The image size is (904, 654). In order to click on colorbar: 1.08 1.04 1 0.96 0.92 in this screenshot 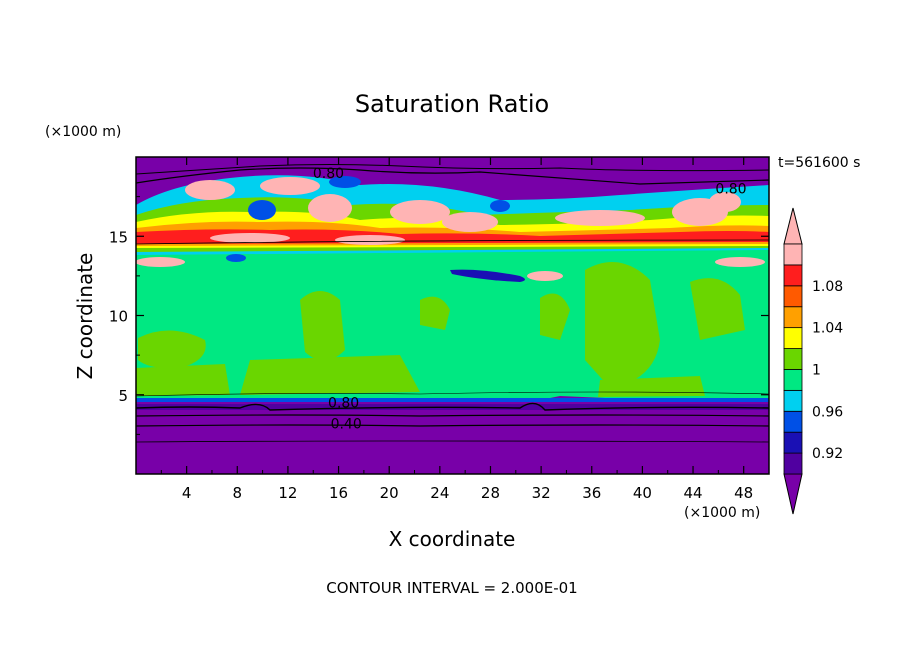, I will do `click(813, 361)`.